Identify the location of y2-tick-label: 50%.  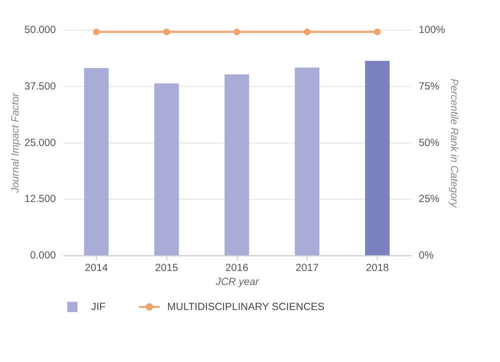
(429, 143).